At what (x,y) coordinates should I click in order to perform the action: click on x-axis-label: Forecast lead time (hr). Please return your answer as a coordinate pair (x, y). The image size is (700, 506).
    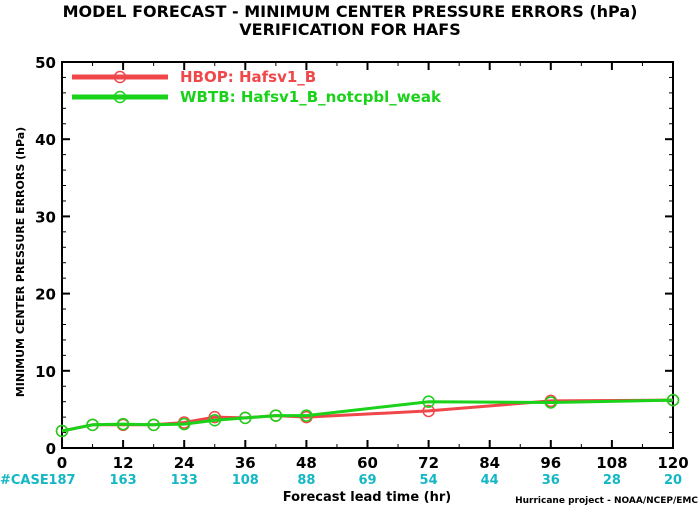
    Looking at the image, I should click on (367, 497).